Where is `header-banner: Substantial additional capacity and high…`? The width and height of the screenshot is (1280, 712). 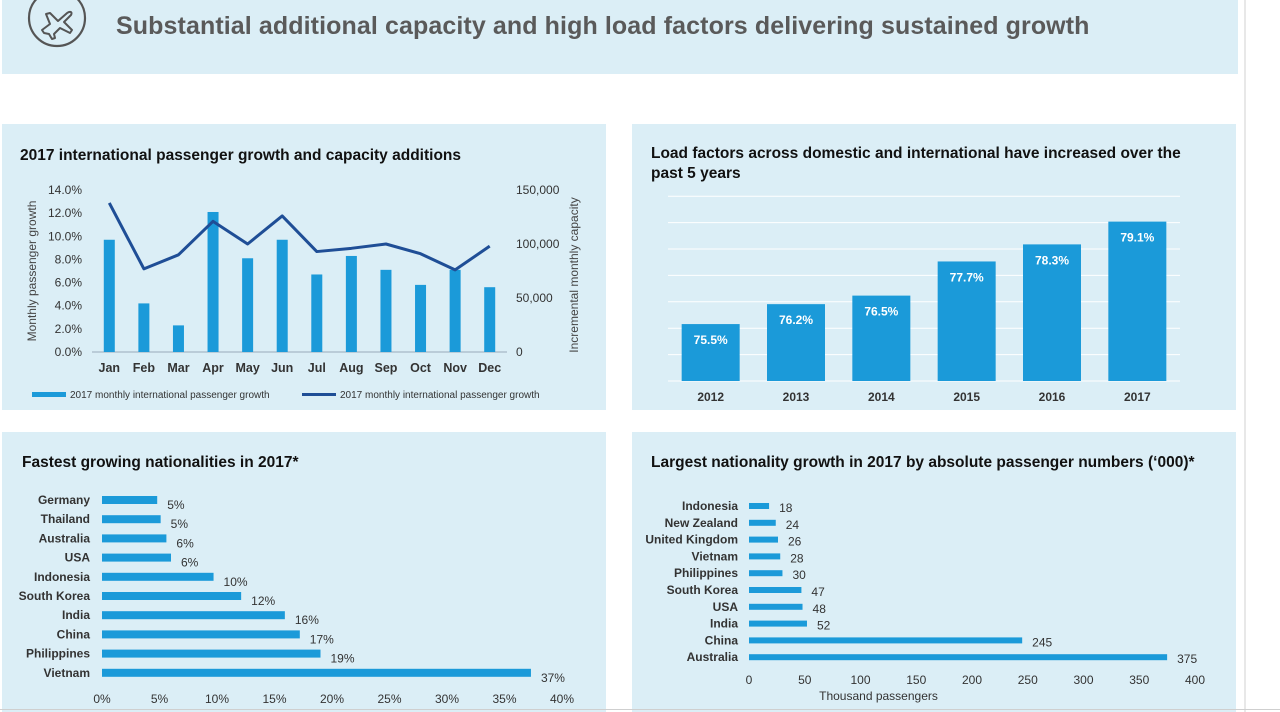
header-banner: Substantial additional capacity and high… is located at coordinates (620, 37).